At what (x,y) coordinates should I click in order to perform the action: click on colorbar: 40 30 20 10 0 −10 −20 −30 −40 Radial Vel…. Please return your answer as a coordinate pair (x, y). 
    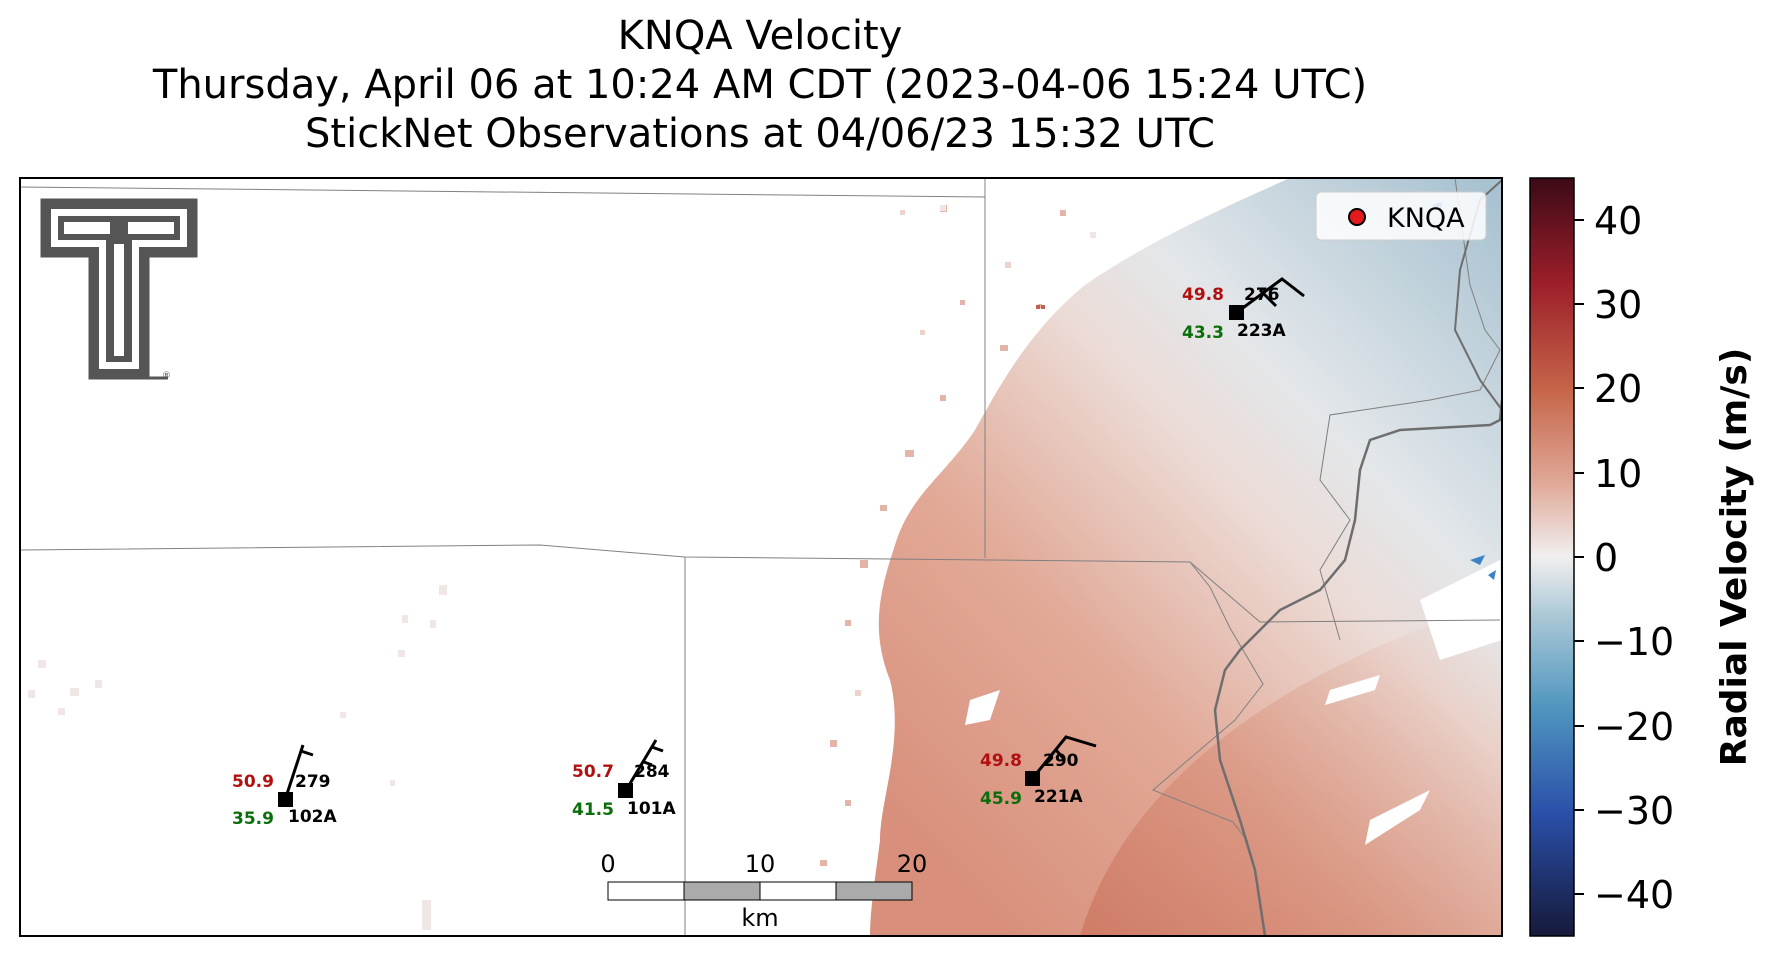
    Looking at the image, I should click on (1642, 557).